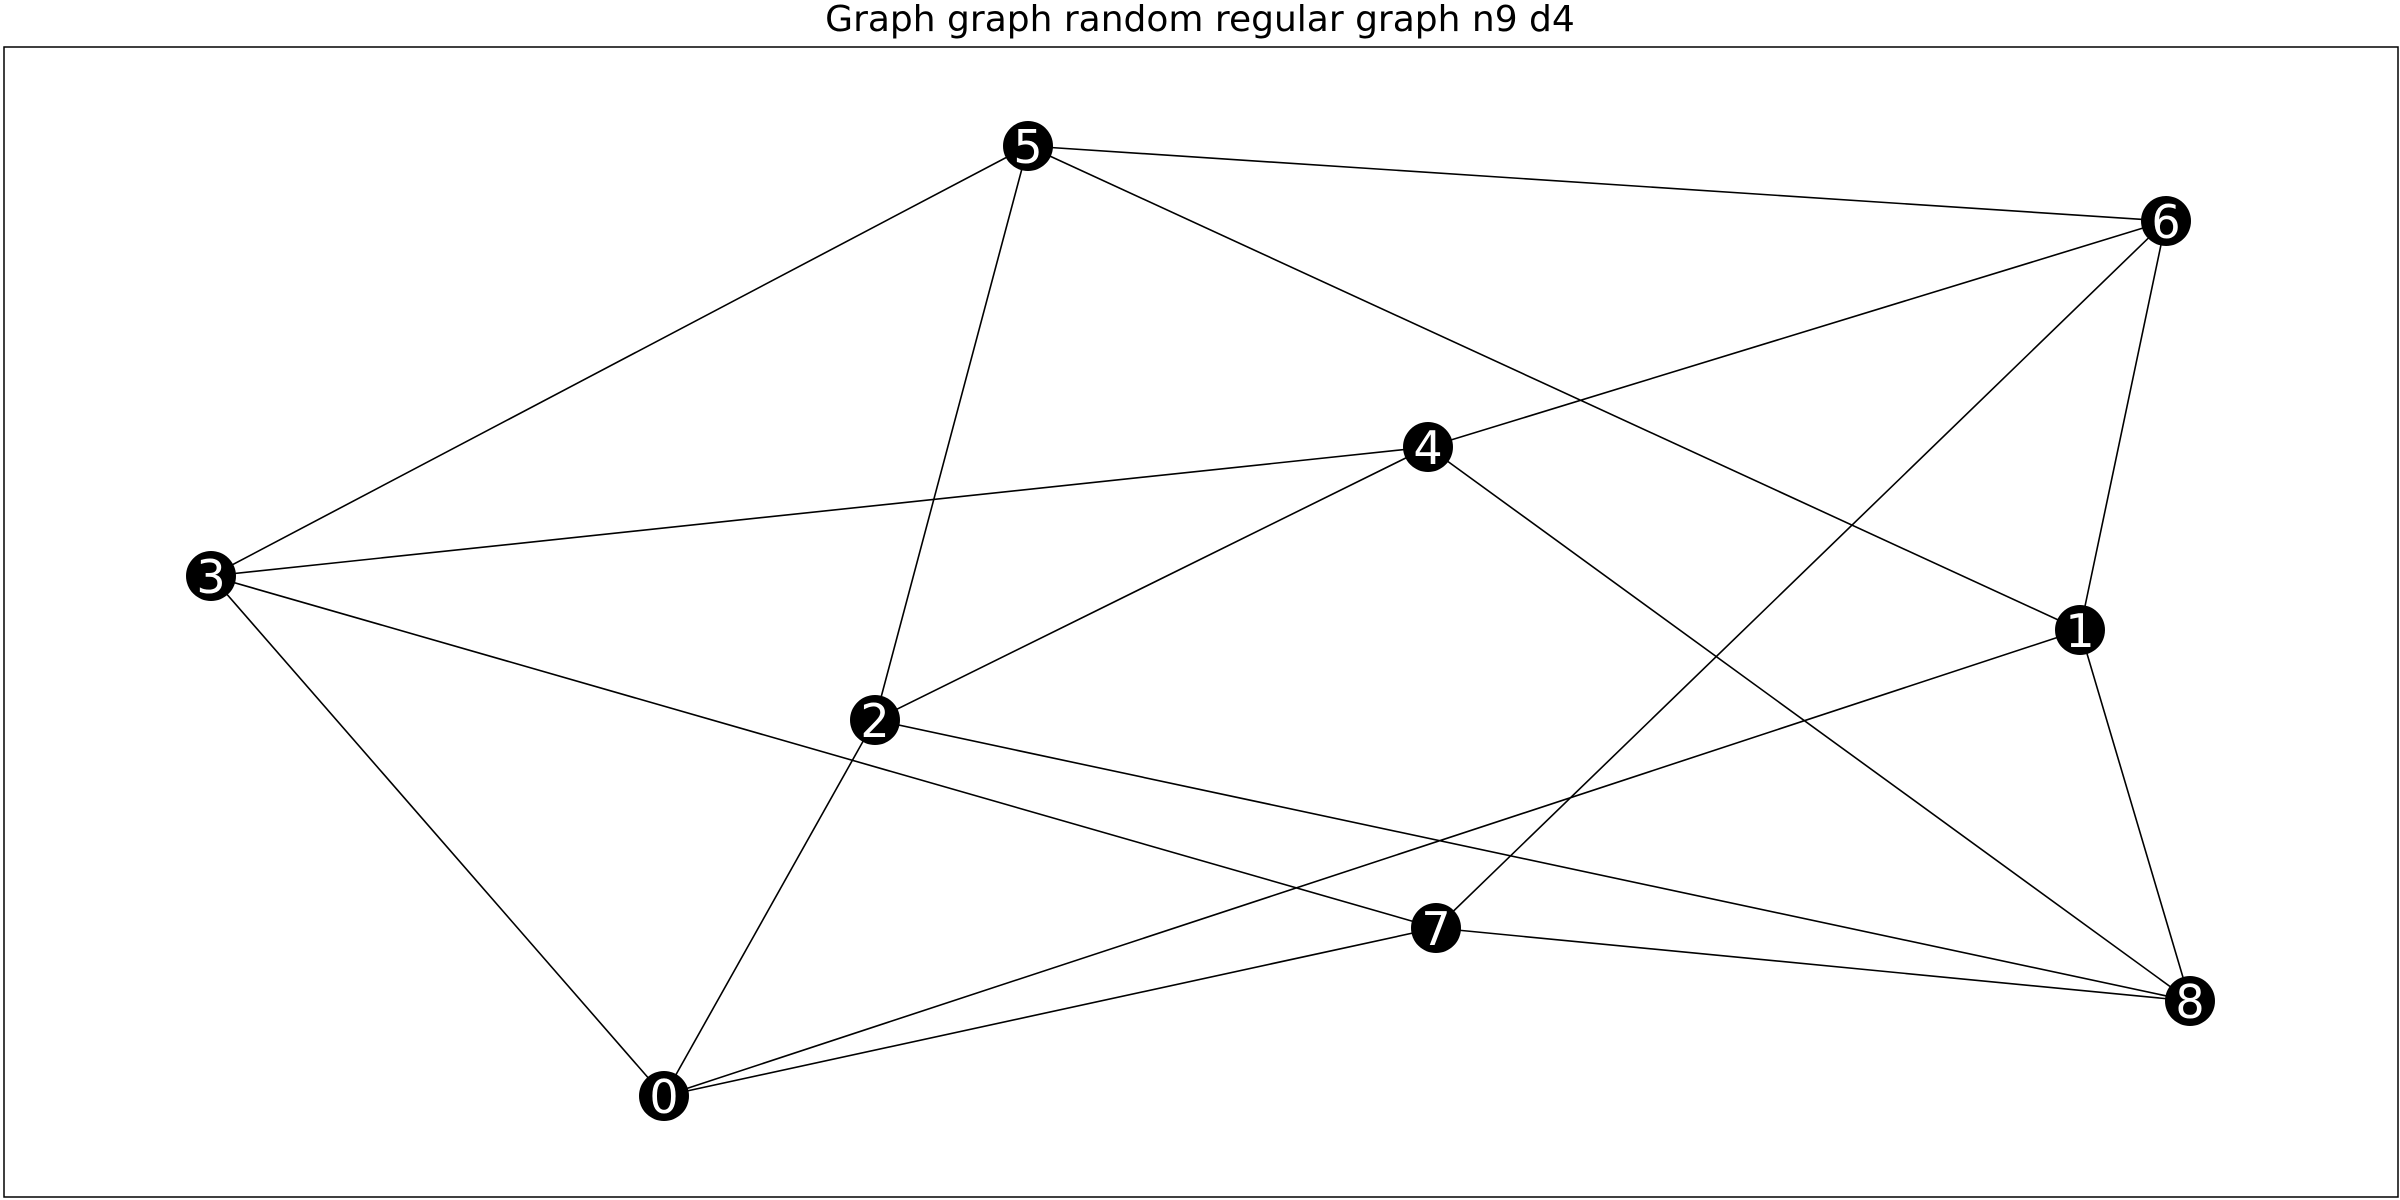  I want to click on node-label-4: 4, so click(1427, 448).